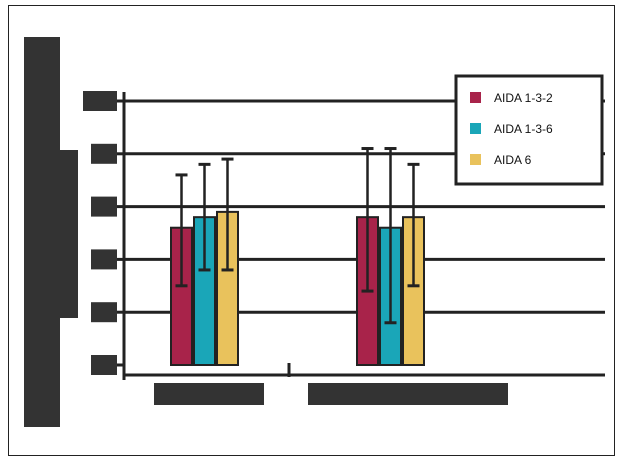  I want to click on y-axis-label-redacted-extension, so click(69, 234).